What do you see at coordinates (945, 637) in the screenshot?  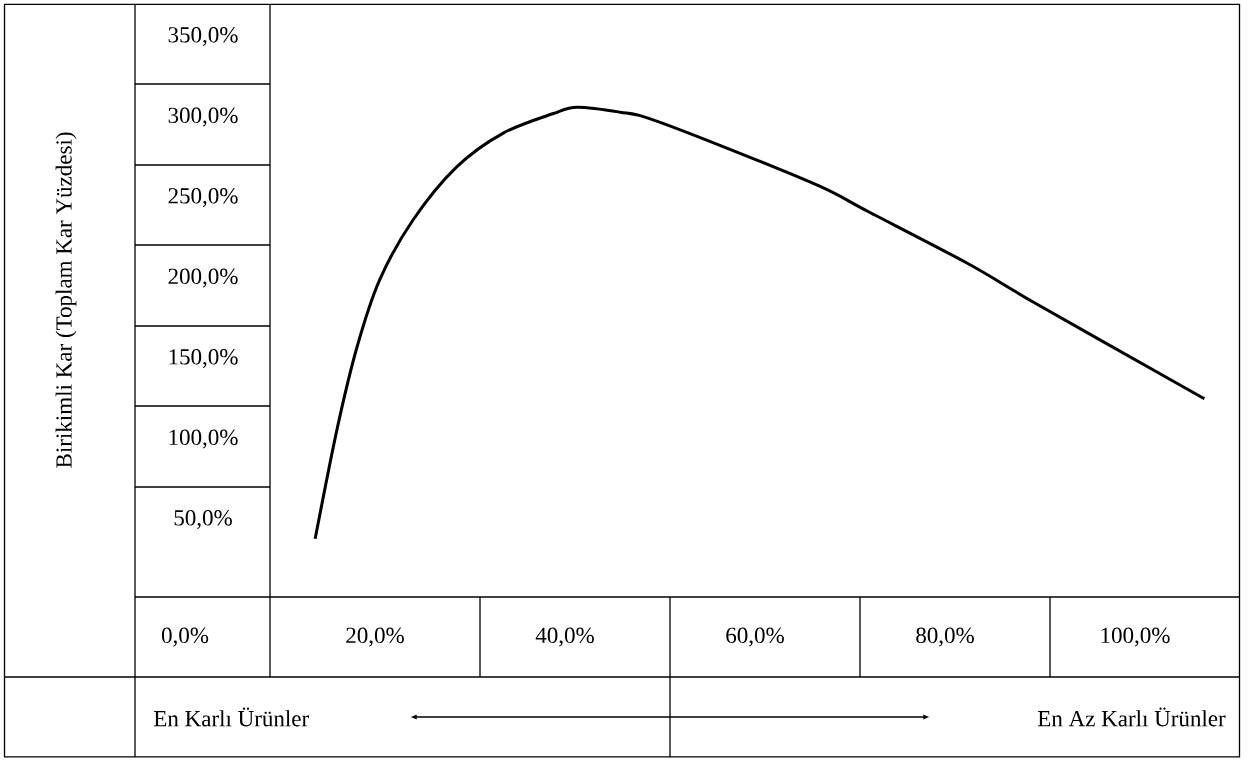 I see `x-tick-label: 80,0%` at bounding box center [945, 637].